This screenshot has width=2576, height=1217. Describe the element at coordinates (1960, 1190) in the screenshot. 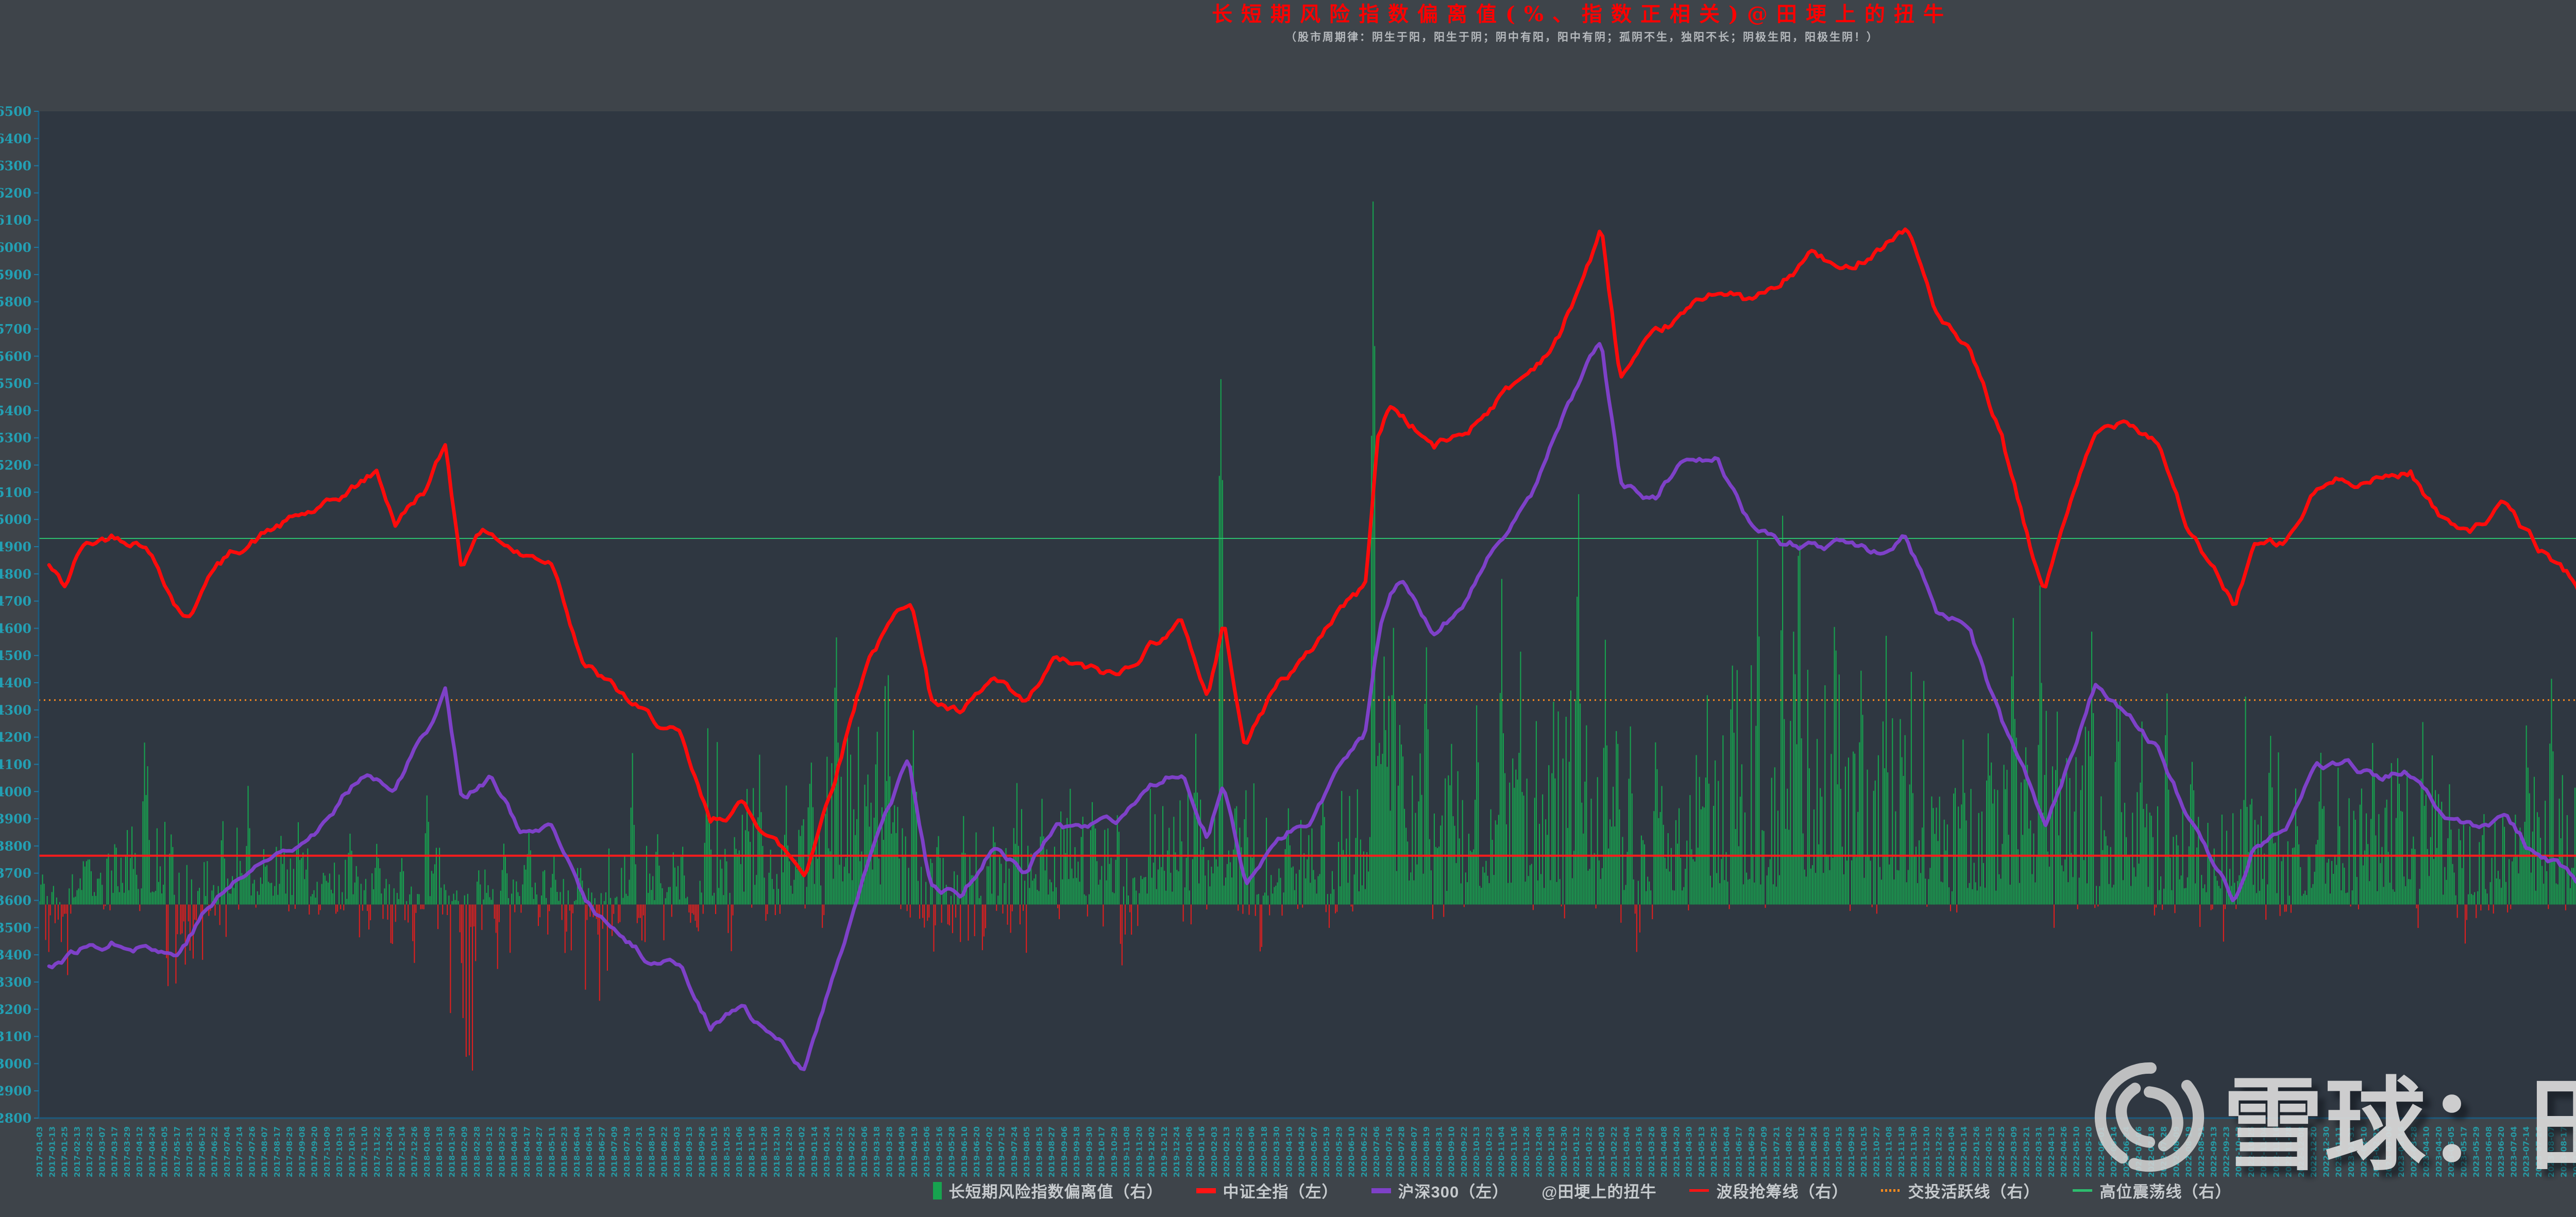

I see `legend-item-5: 交投活跃线（右）` at that location.